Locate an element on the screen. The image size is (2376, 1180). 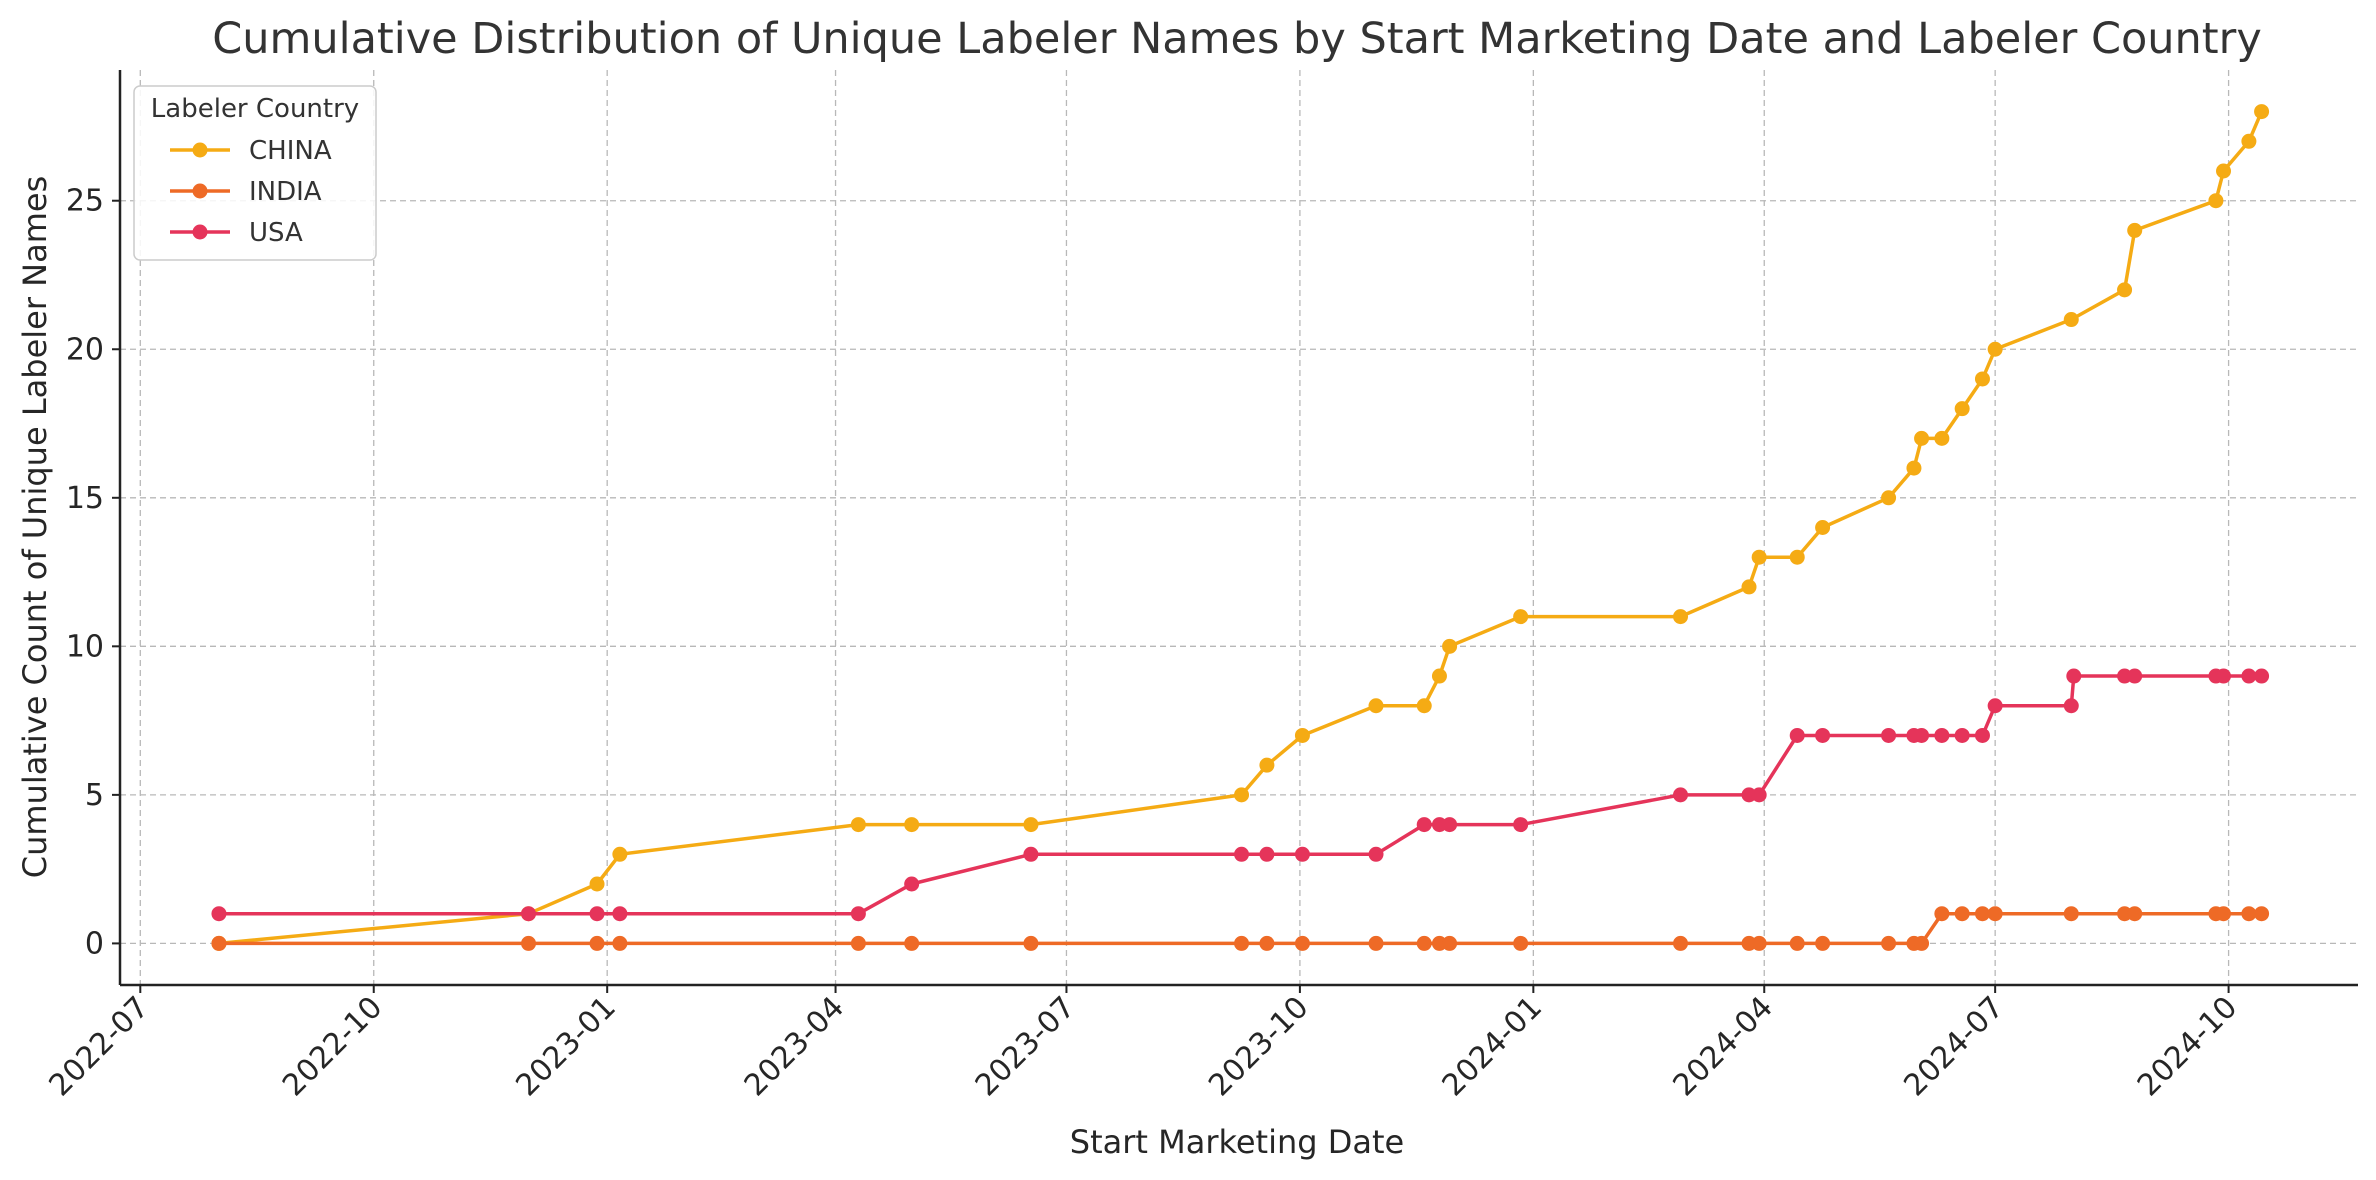
x-tick-label: 2024-07 is located at coordinates (1953, 1046).